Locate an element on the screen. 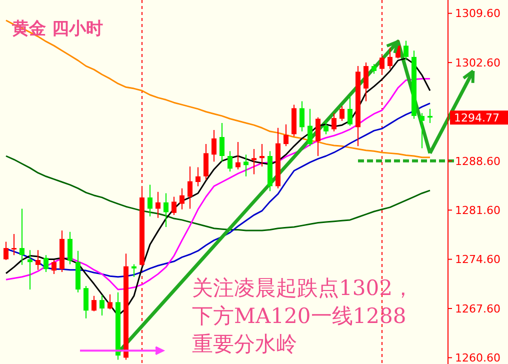 This screenshot has width=508, height=364. y-tick-label: 1288.60 is located at coordinates (477, 161).